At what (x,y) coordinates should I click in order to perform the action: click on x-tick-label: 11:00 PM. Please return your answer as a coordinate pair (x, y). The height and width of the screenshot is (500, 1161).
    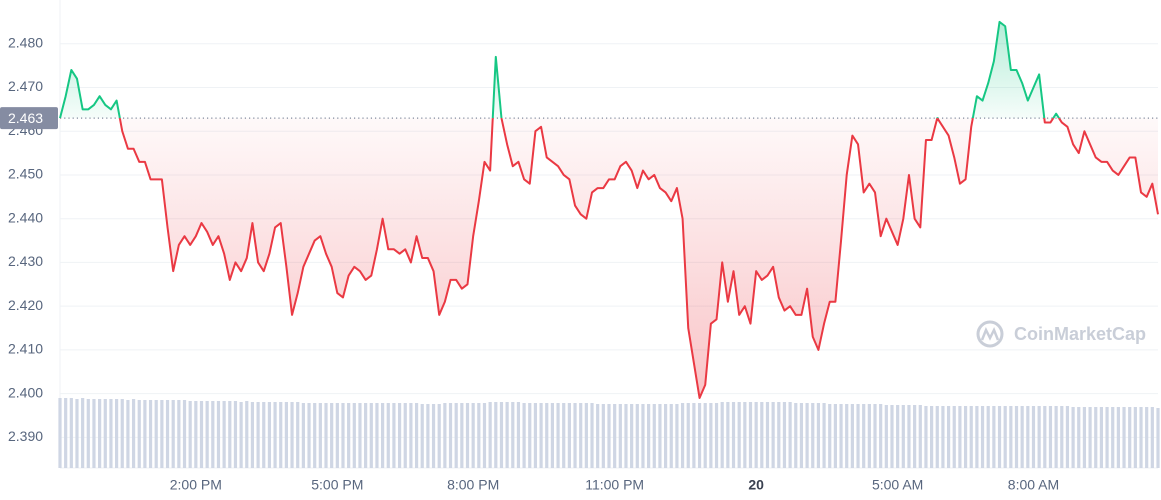
    Looking at the image, I should click on (614, 485).